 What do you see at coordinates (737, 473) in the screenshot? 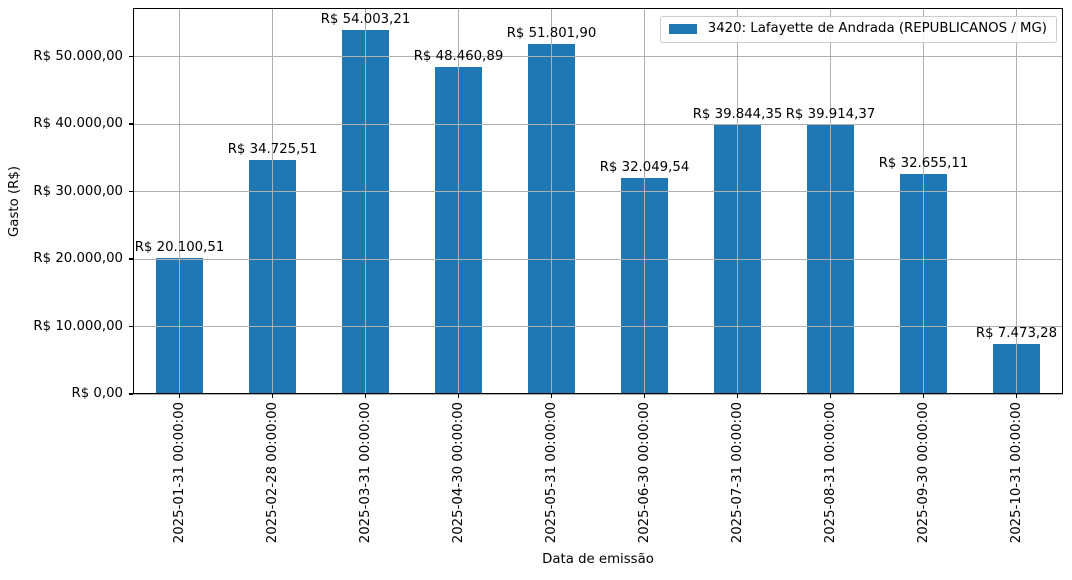
I see `x-tick-label: 2025-07-31 00:00:00` at bounding box center [737, 473].